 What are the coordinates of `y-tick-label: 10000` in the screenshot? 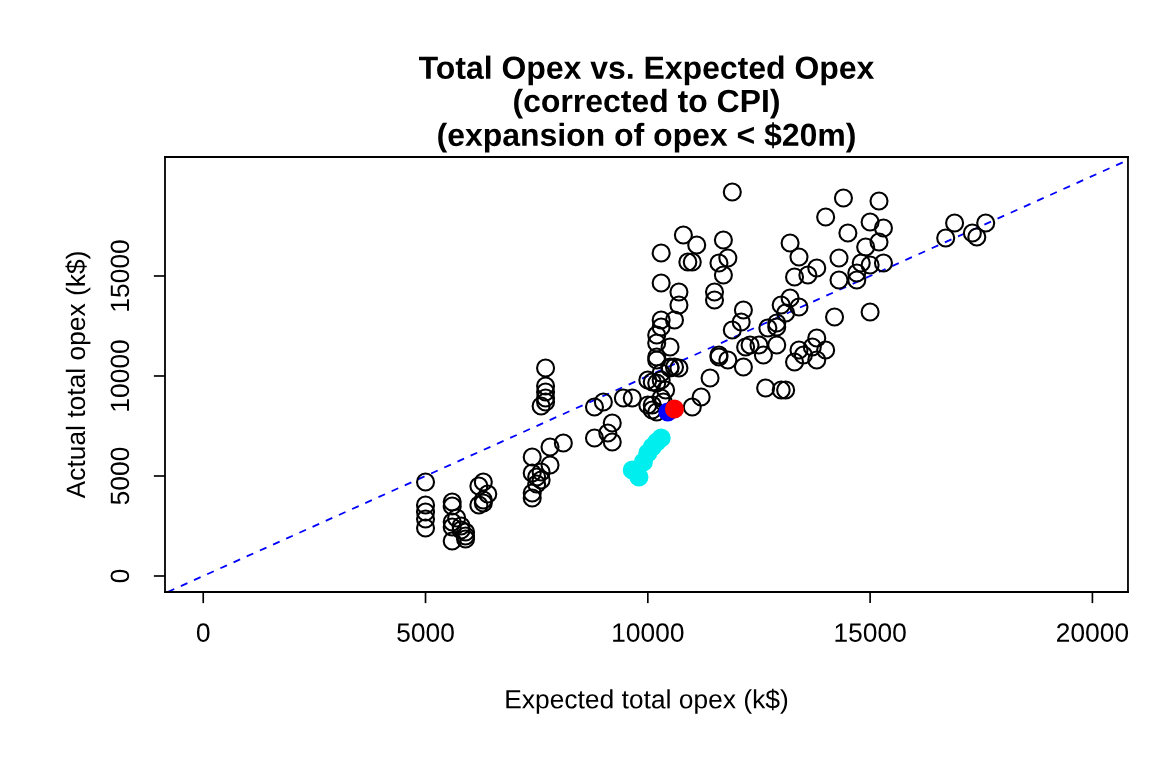 It's located at (120, 375).